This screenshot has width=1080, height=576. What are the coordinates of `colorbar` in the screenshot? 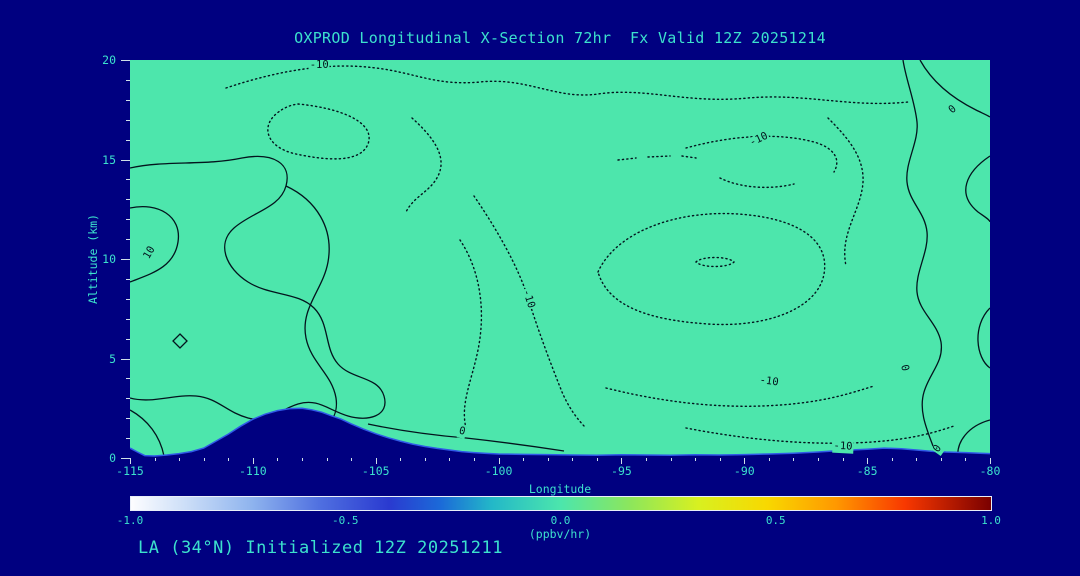 It's located at (561, 503).